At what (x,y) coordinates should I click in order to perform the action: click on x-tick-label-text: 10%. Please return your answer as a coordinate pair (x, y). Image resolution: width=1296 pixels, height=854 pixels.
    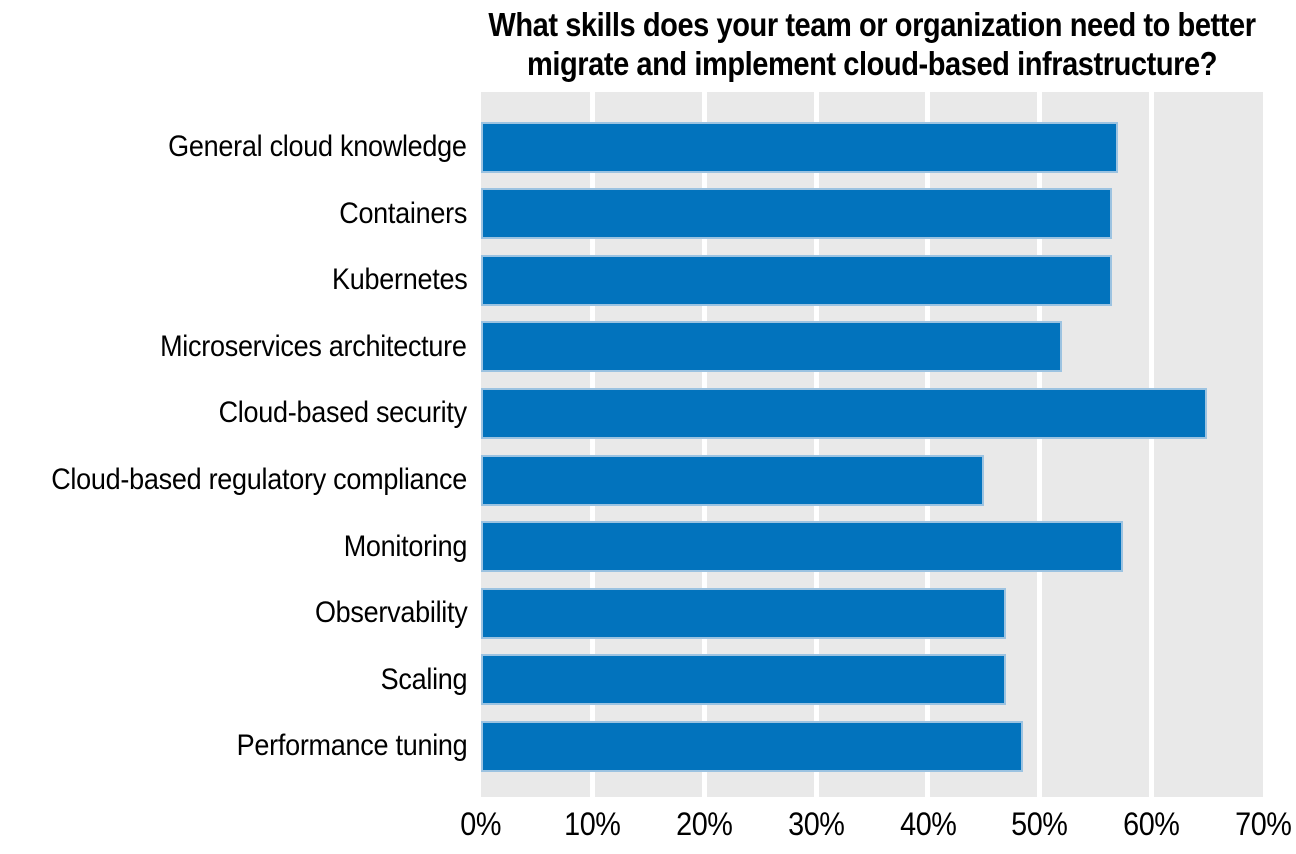
    Looking at the image, I should click on (593, 824).